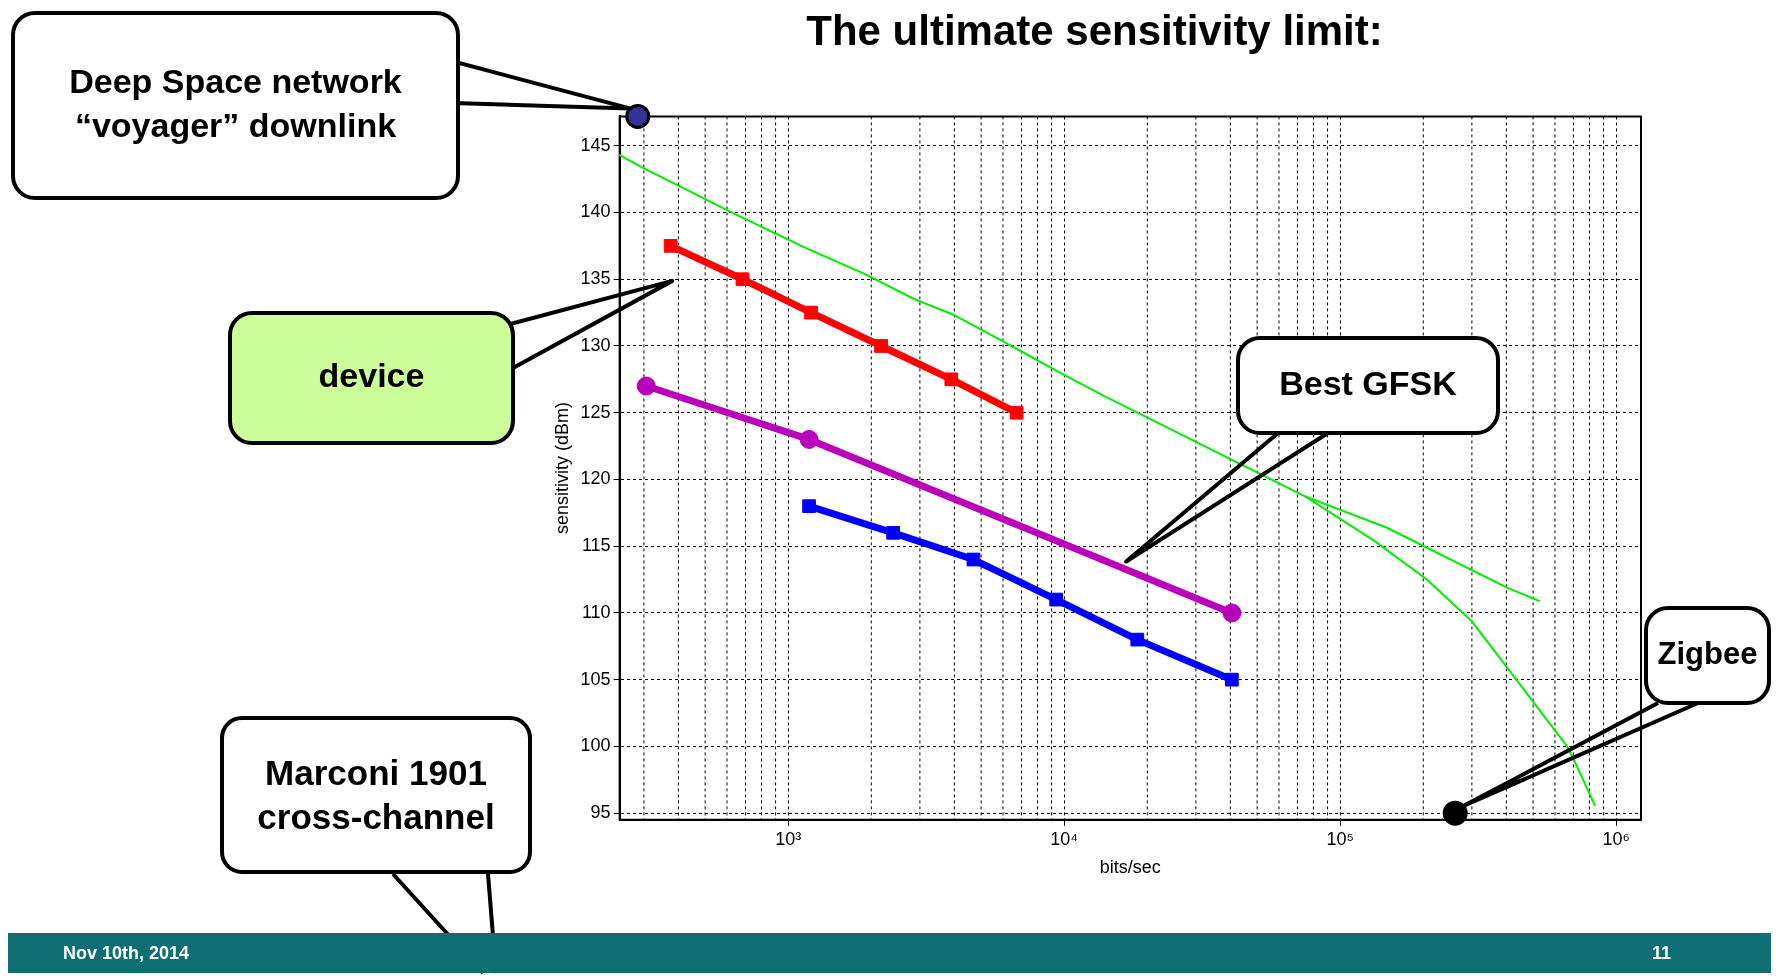 The height and width of the screenshot is (980, 1779). Describe the element at coordinates (596, 545) in the screenshot. I see `y-tick-label: 115` at that location.